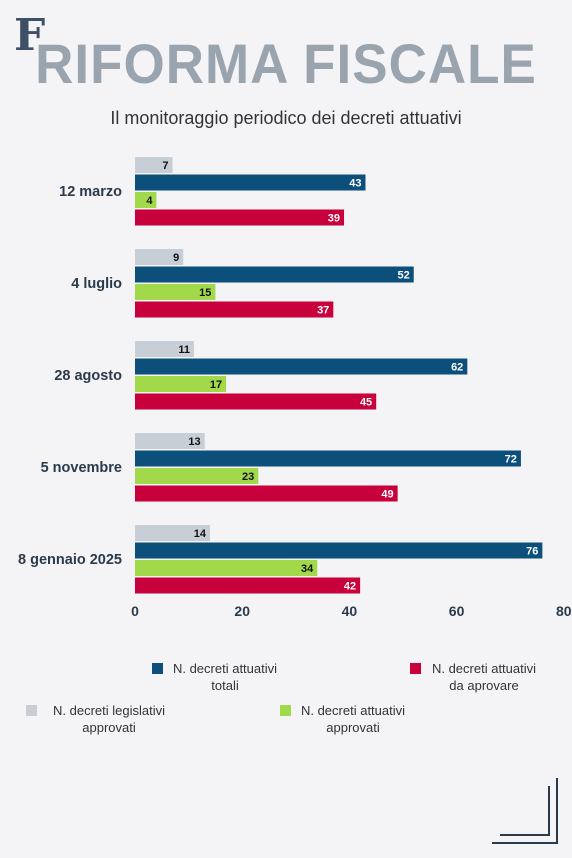 The width and height of the screenshot is (572, 858). Describe the element at coordinates (149, 201) in the screenshot. I see `data-label: 4` at that location.